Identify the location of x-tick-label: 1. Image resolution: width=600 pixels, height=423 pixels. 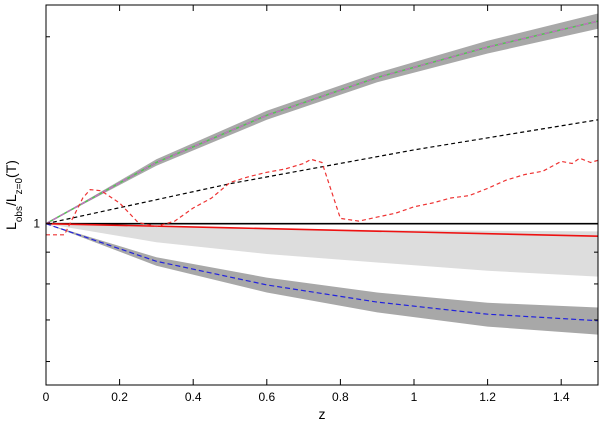
(414, 397).